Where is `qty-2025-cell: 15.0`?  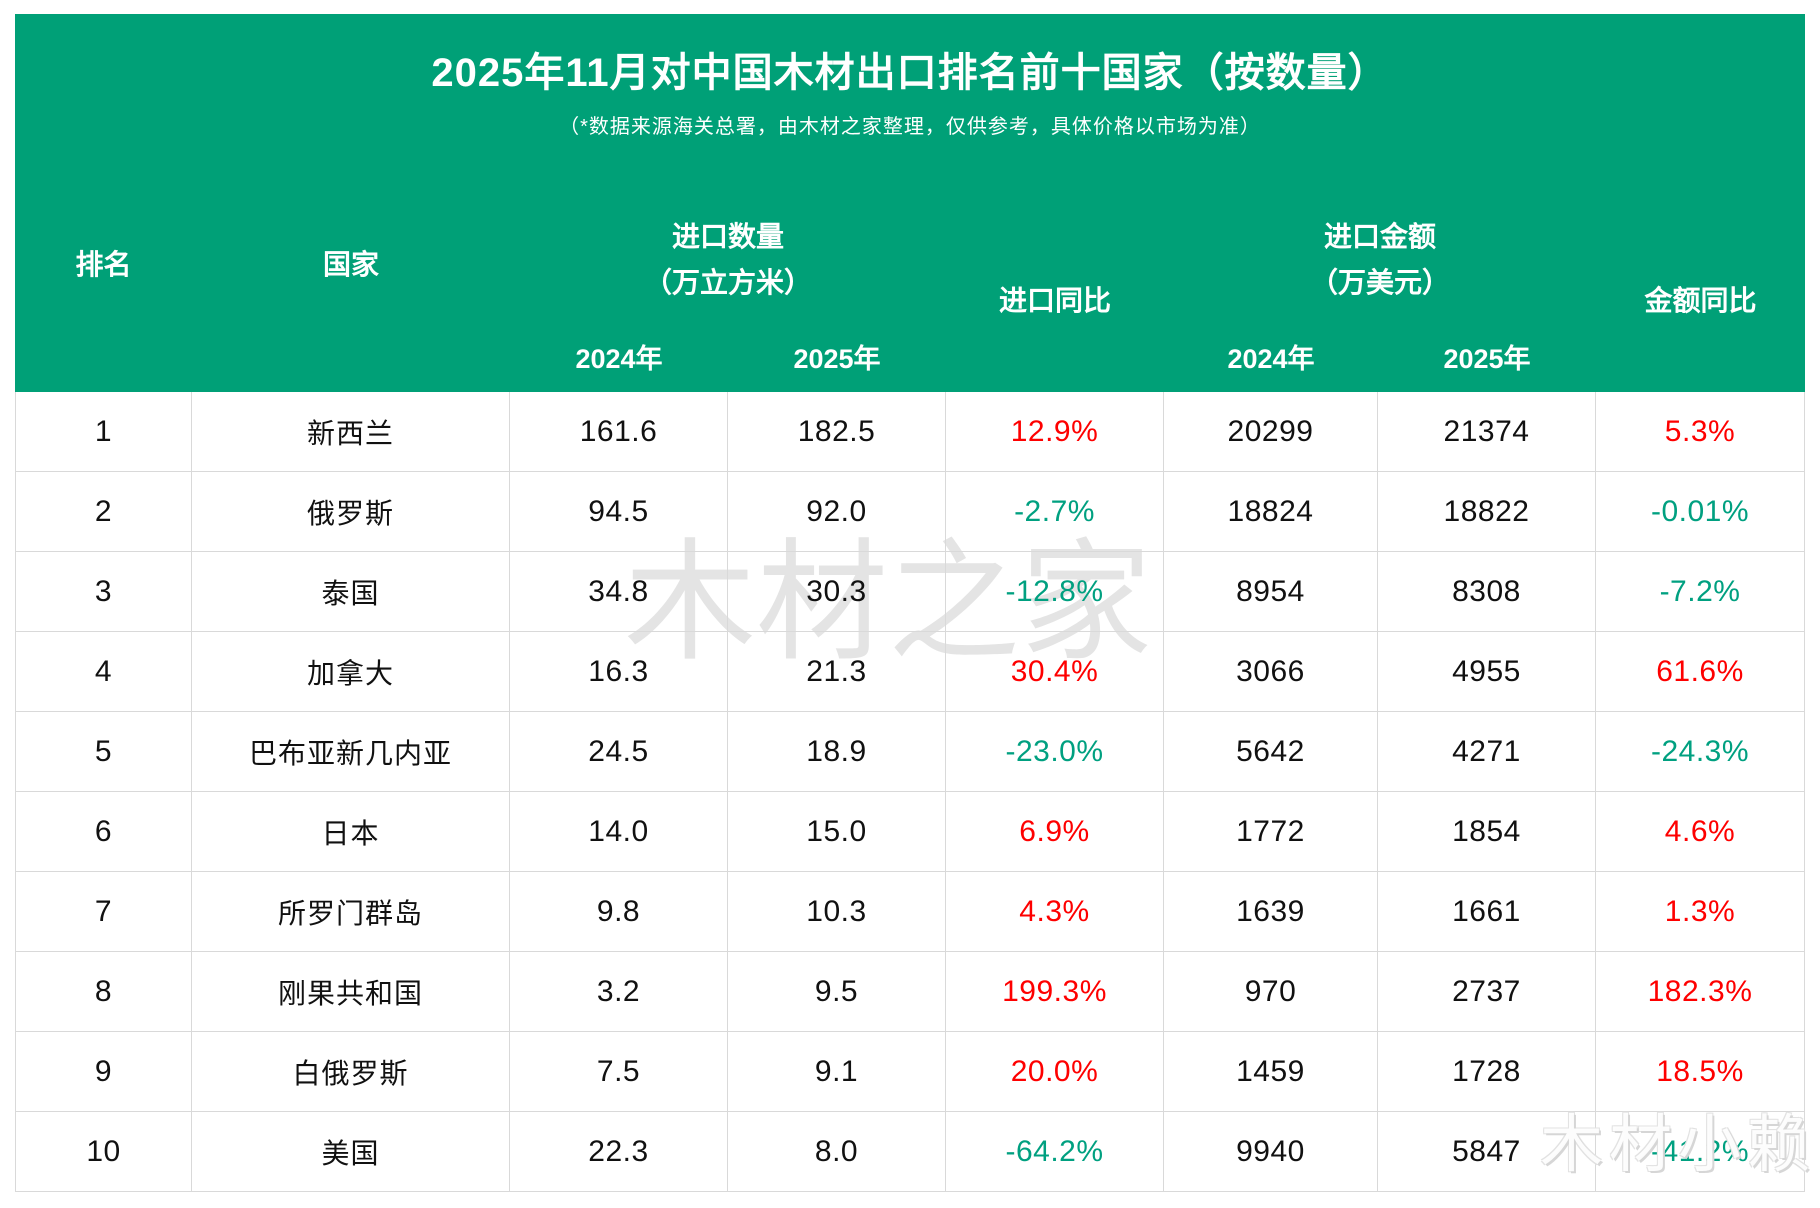 qty-2025-cell: 15.0 is located at coordinates (837, 832).